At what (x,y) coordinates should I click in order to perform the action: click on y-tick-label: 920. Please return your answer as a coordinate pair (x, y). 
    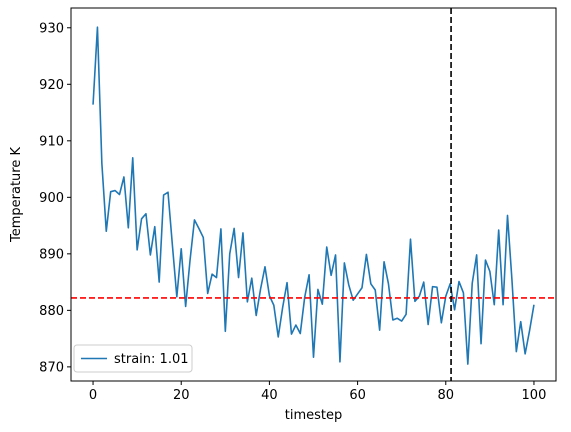
    Looking at the image, I should click on (51, 85).